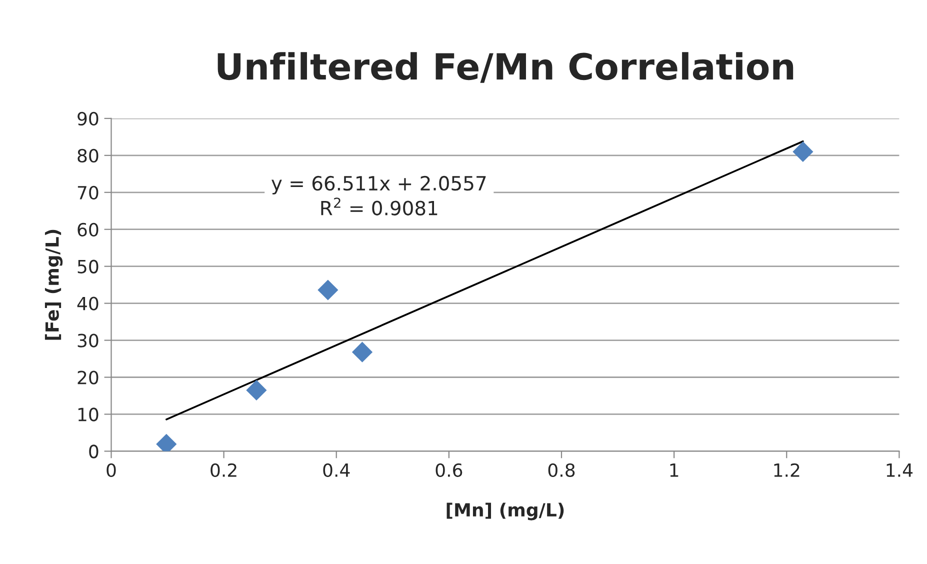 This screenshot has height=564, width=927. Describe the element at coordinates (899, 470) in the screenshot. I see `x-tick-label: 1.4` at that location.